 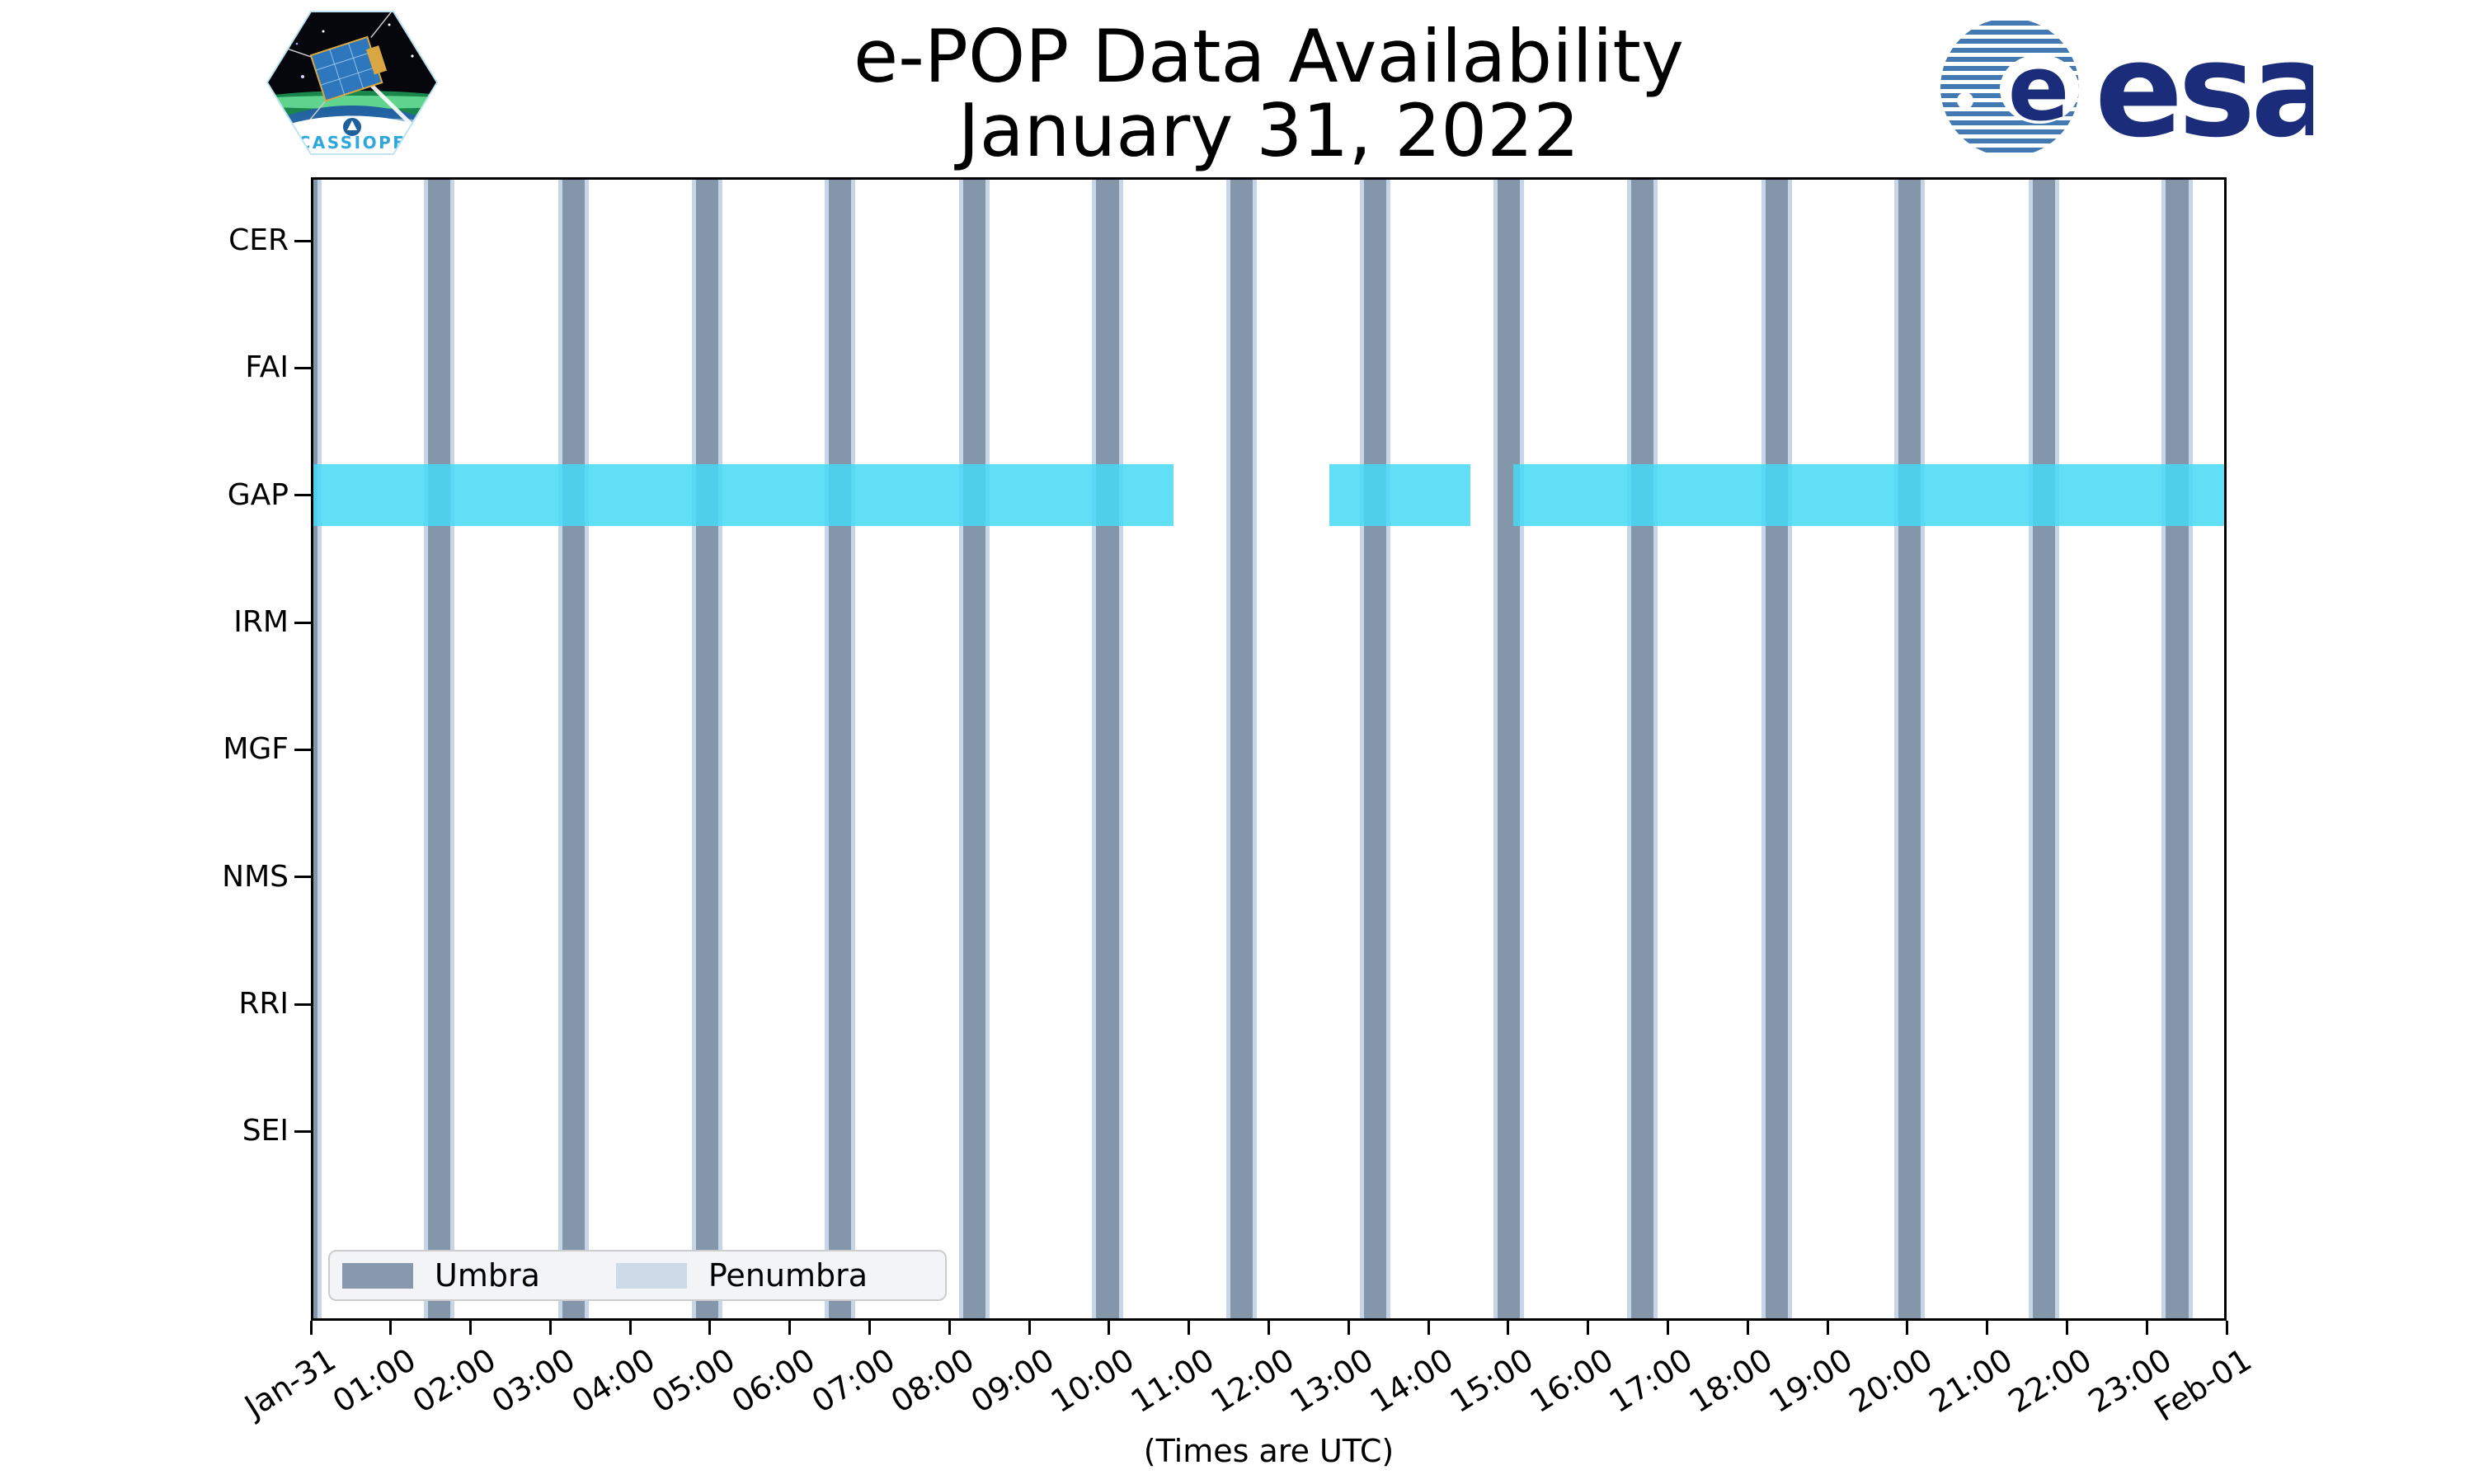 I want to click on x-axis-label: (Times are UTC), so click(x=1269, y=1451).